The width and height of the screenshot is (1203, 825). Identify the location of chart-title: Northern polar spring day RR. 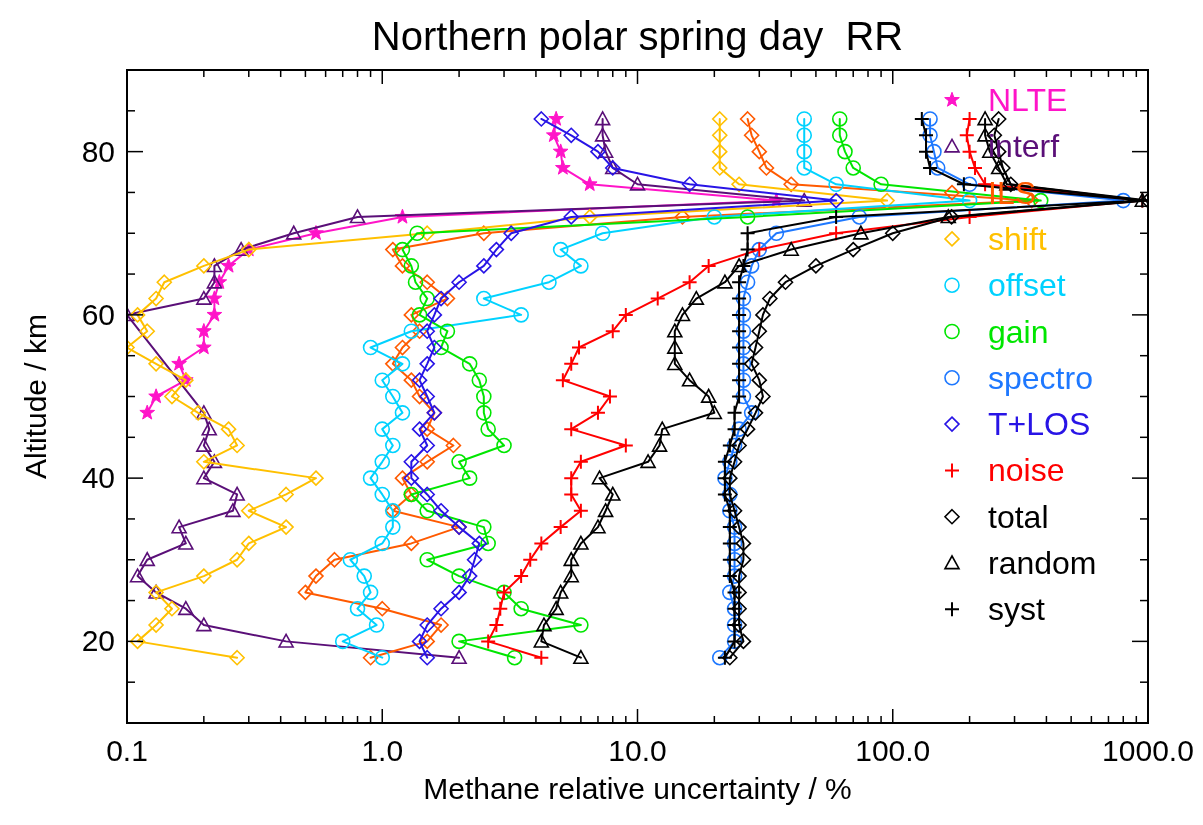
(637, 36).